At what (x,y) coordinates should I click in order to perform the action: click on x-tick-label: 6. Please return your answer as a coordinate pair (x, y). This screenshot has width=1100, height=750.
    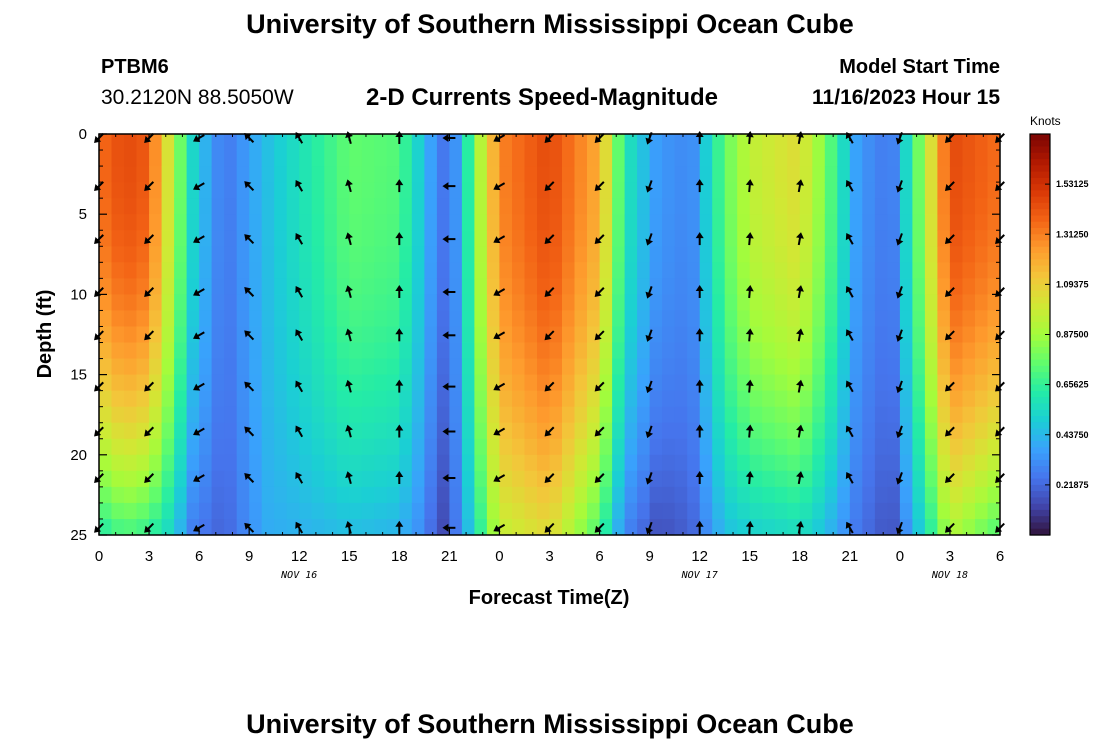
    Looking at the image, I should click on (1000, 556).